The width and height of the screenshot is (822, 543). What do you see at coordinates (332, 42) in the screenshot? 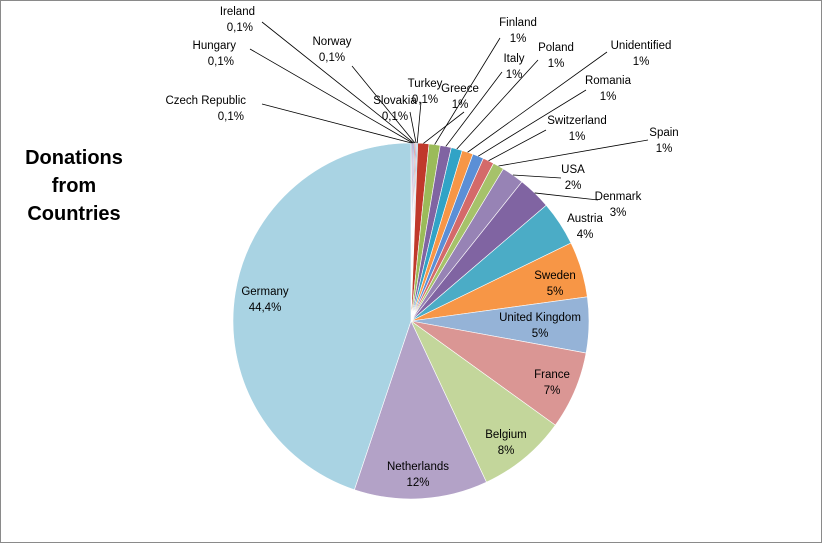
I see `data-label-name-norway: Norway` at bounding box center [332, 42].